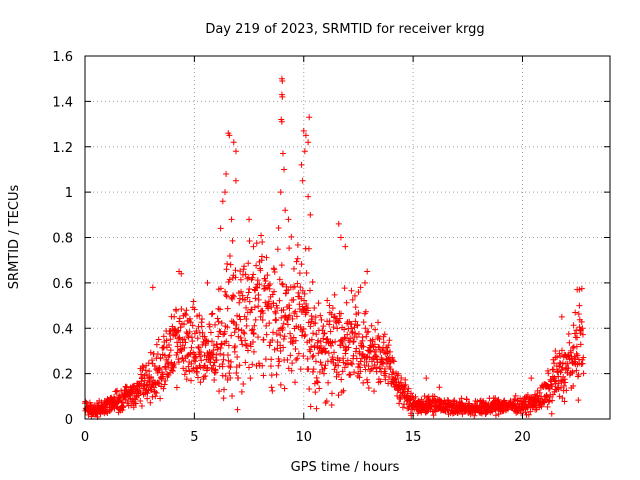  I want to click on y-axis-label: SRMTID / TECUs, so click(14, 237).